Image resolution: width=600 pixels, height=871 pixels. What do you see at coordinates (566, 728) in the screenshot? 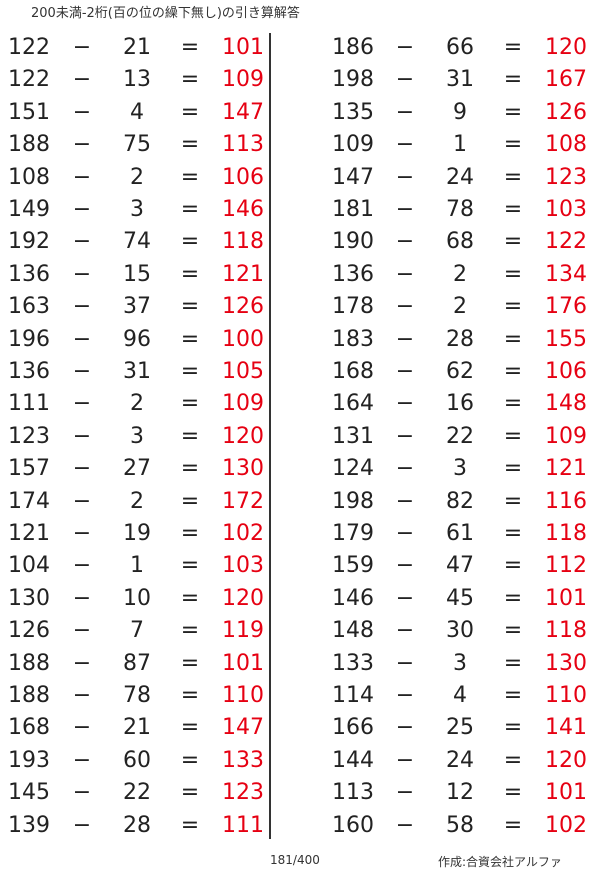
I see `answer: 141` at bounding box center [566, 728].